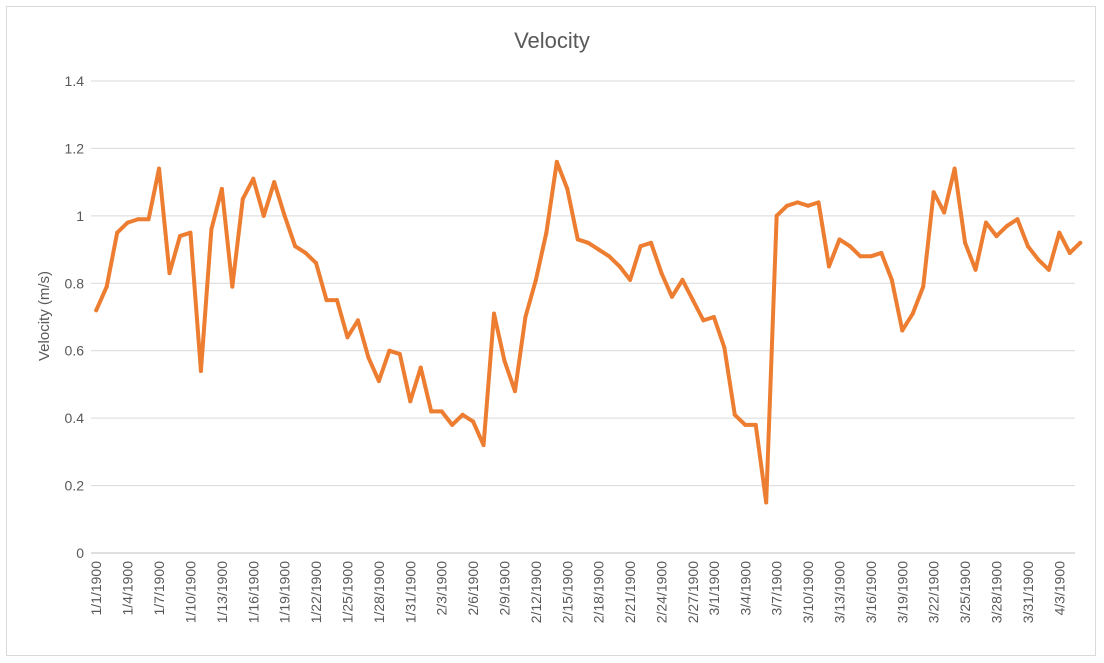 This screenshot has height=663, width=1104. What do you see at coordinates (379, 592) in the screenshot?
I see `x-tick-label: 1/28/1900` at bounding box center [379, 592].